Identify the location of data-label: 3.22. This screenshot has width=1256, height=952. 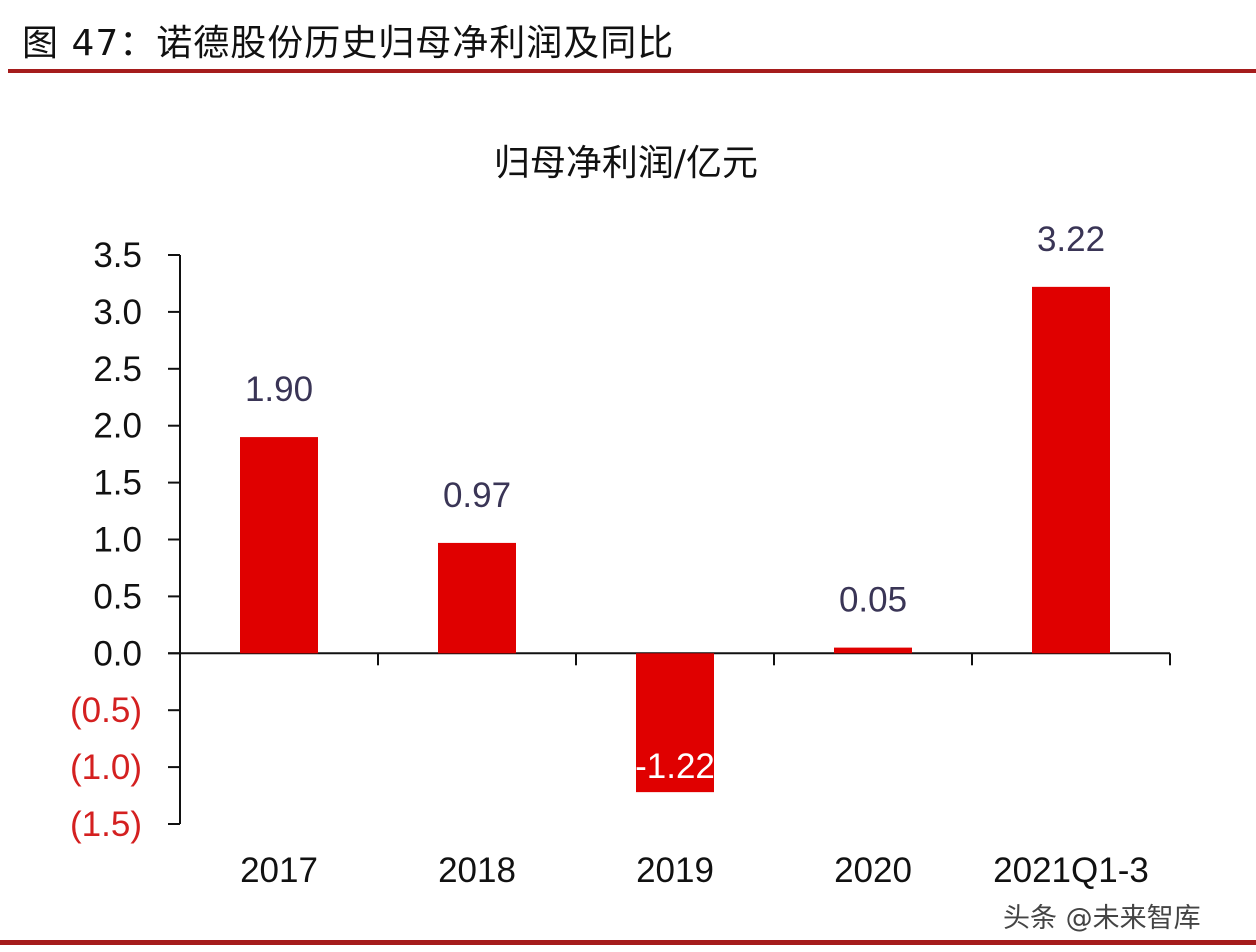
(1071, 239).